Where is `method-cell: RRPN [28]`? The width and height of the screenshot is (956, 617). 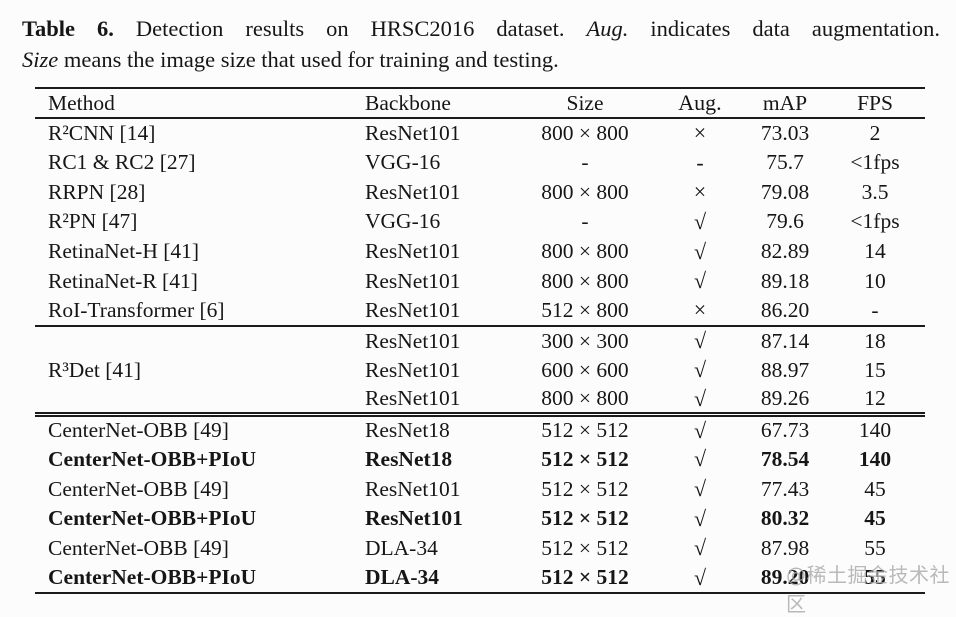 method-cell: RRPN [28] is located at coordinates (97, 191).